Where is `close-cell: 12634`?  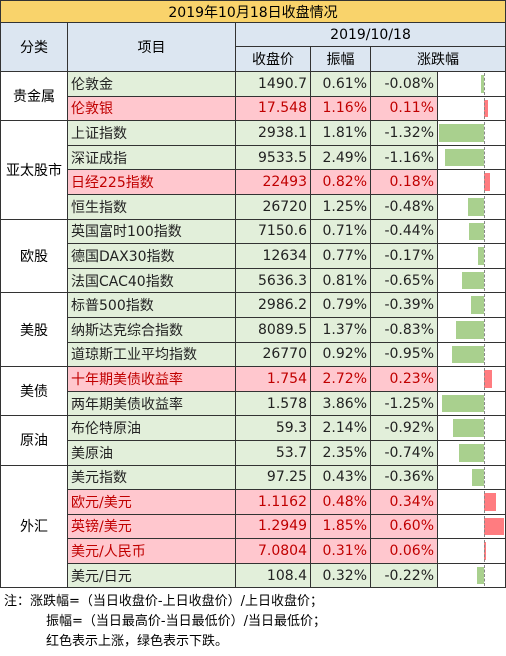 close-cell: 12634 is located at coordinates (273, 256).